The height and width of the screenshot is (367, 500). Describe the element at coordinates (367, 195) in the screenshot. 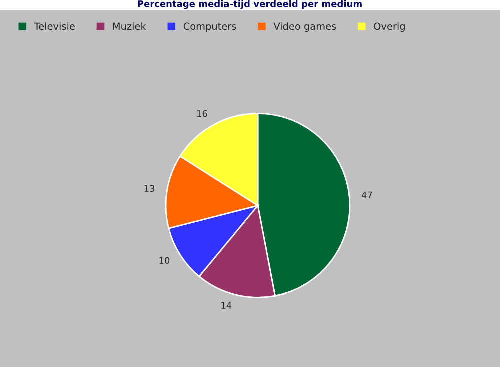

I see `data-label: 47` at that location.